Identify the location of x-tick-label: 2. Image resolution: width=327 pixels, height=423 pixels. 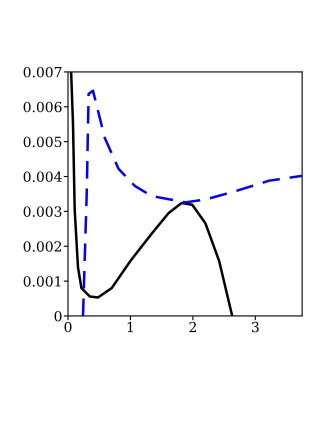
(192, 327).